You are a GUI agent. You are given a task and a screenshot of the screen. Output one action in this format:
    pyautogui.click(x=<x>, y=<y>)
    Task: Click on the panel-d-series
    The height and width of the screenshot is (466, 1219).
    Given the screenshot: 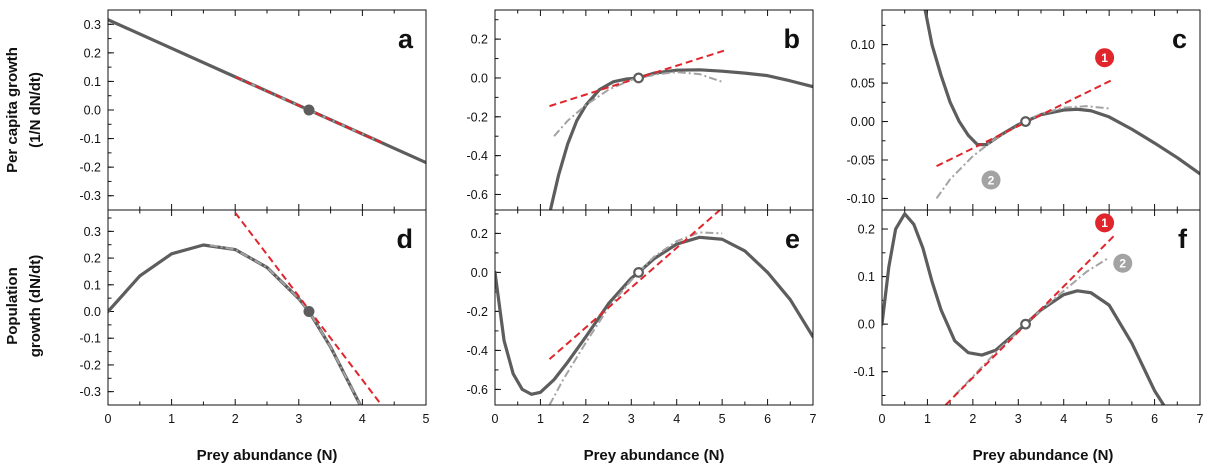 What is the action you would take?
    pyautogui.click(x=245, y=308)
    